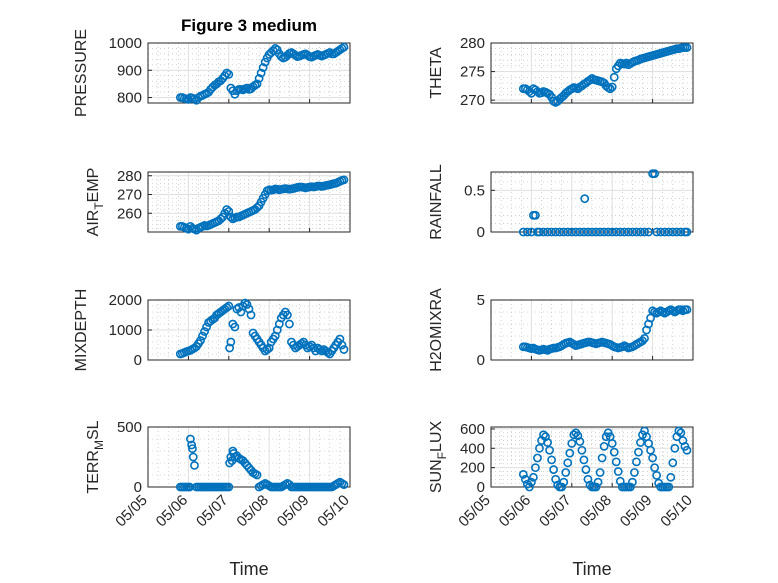 This screenshot has width=778, height=583. I want to click on x-tick-label: 05/08, so click(252, 511).